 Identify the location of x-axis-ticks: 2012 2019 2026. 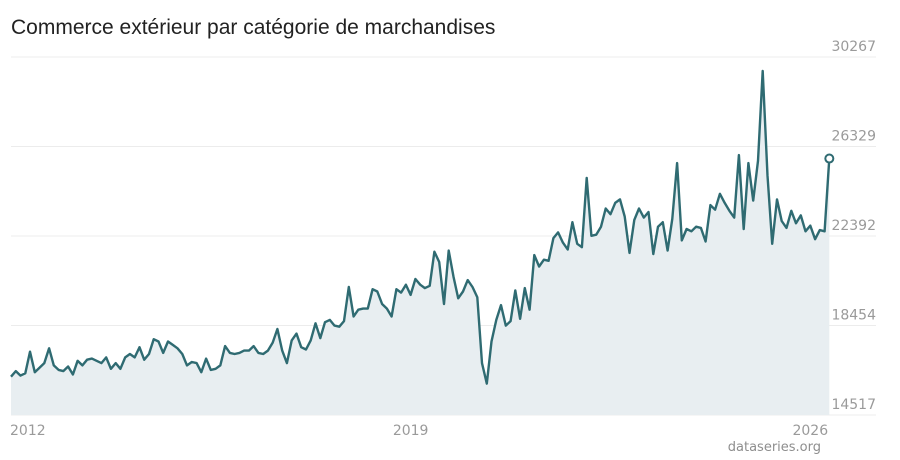
(419, 431).